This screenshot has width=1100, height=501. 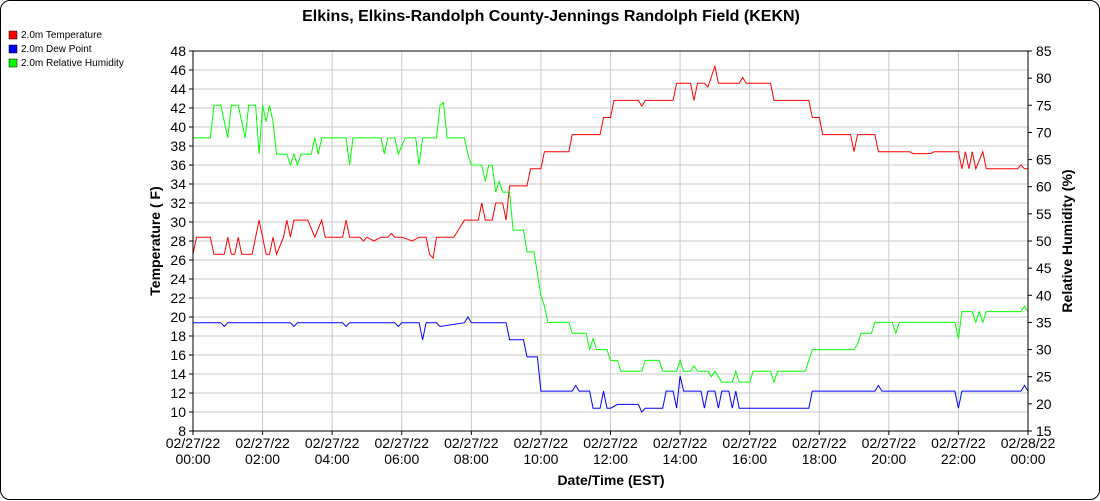 I want to click on right-axis: 15 20 25 30 35 40 45 50 55 60 65 70 75 80 85, so click(x=1040, y=241).